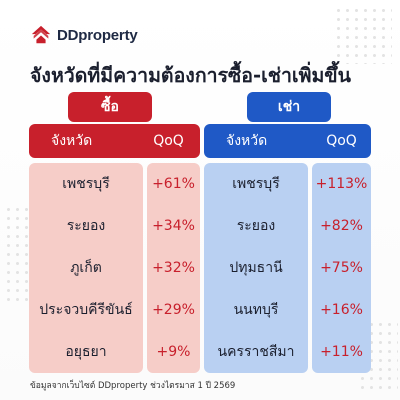  I want to click on buy-province-header: จังหวัด, so click(72, 141).